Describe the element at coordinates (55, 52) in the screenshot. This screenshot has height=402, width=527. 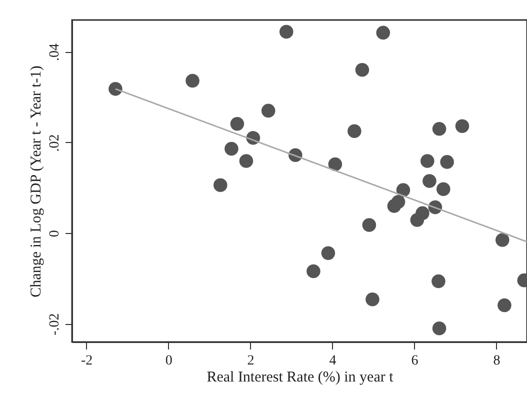
I see `y-tick-label: .04` at that location.